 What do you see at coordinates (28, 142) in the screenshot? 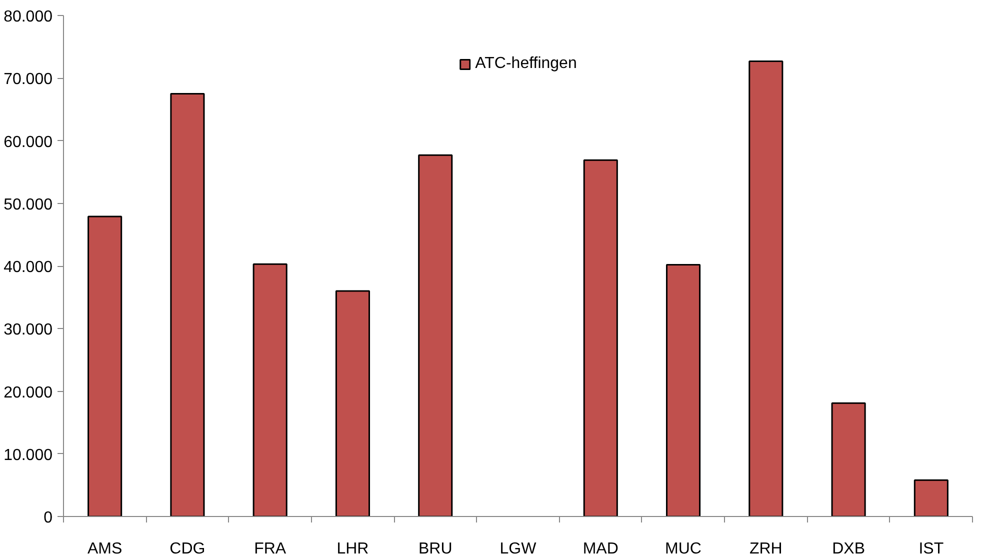
I see `y-tick-label: 60.000` at bounding box center [28, 142].